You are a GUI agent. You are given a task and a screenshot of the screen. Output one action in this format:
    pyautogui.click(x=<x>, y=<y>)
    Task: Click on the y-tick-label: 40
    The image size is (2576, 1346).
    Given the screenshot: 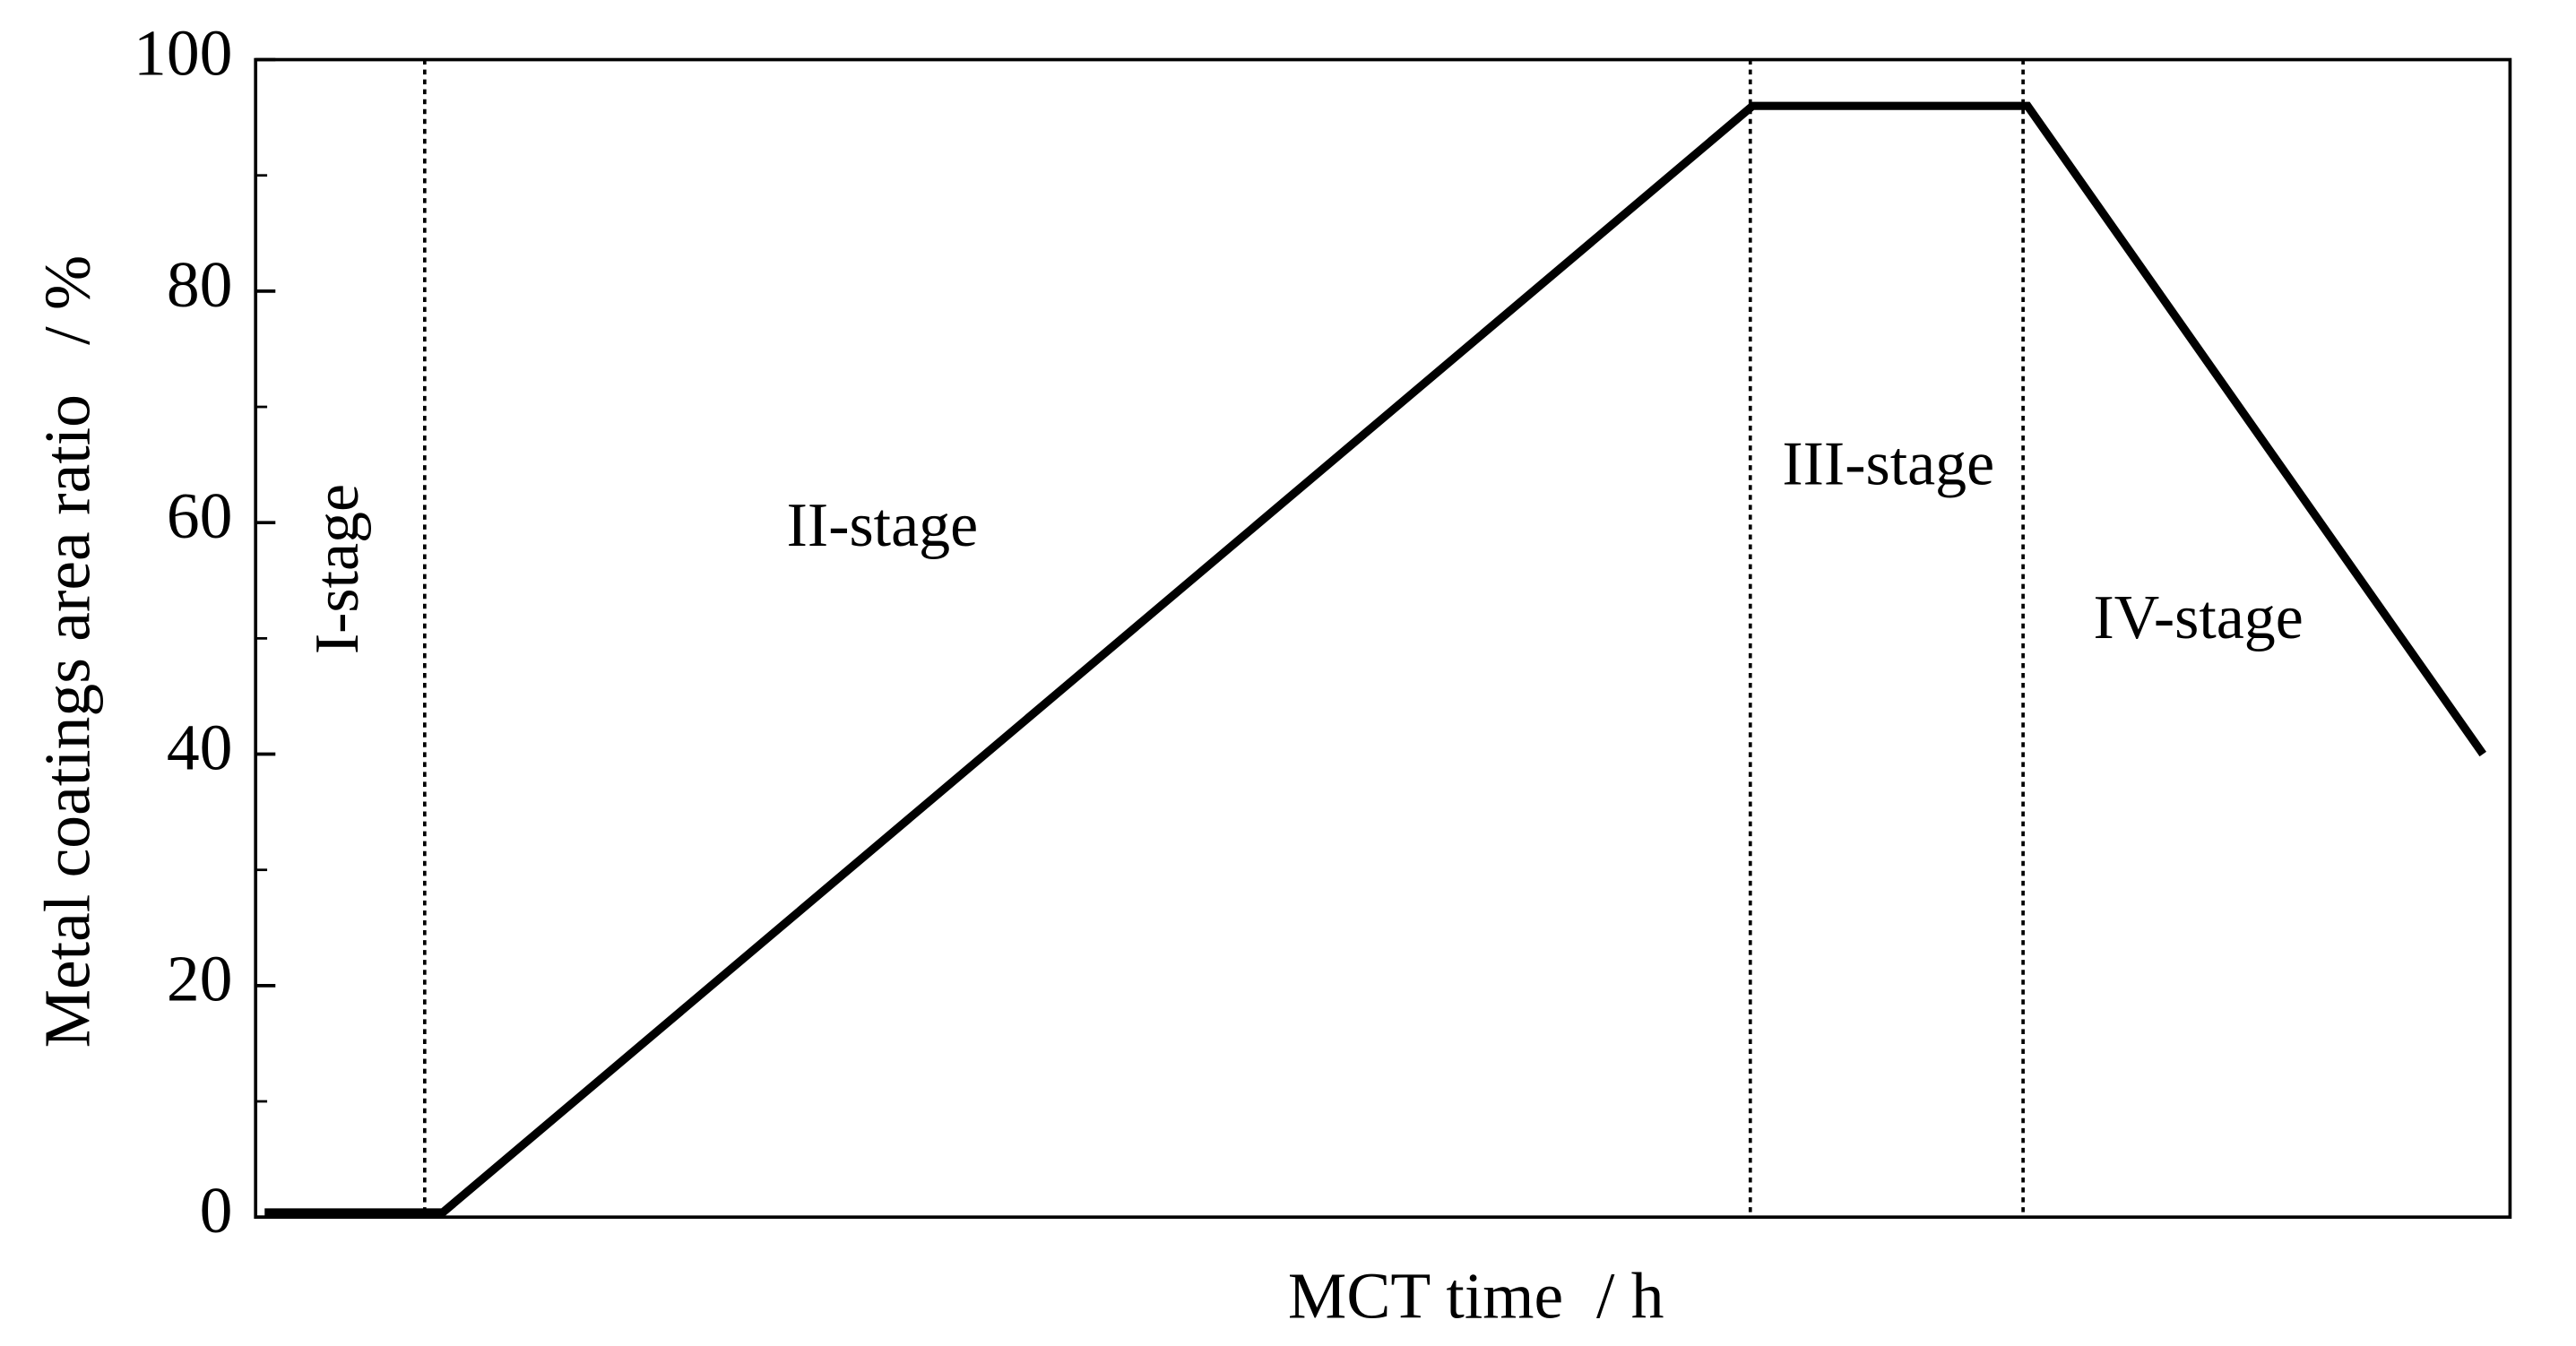 What is the action you would take?
    pyautogui.click(x=200, y=746)
    